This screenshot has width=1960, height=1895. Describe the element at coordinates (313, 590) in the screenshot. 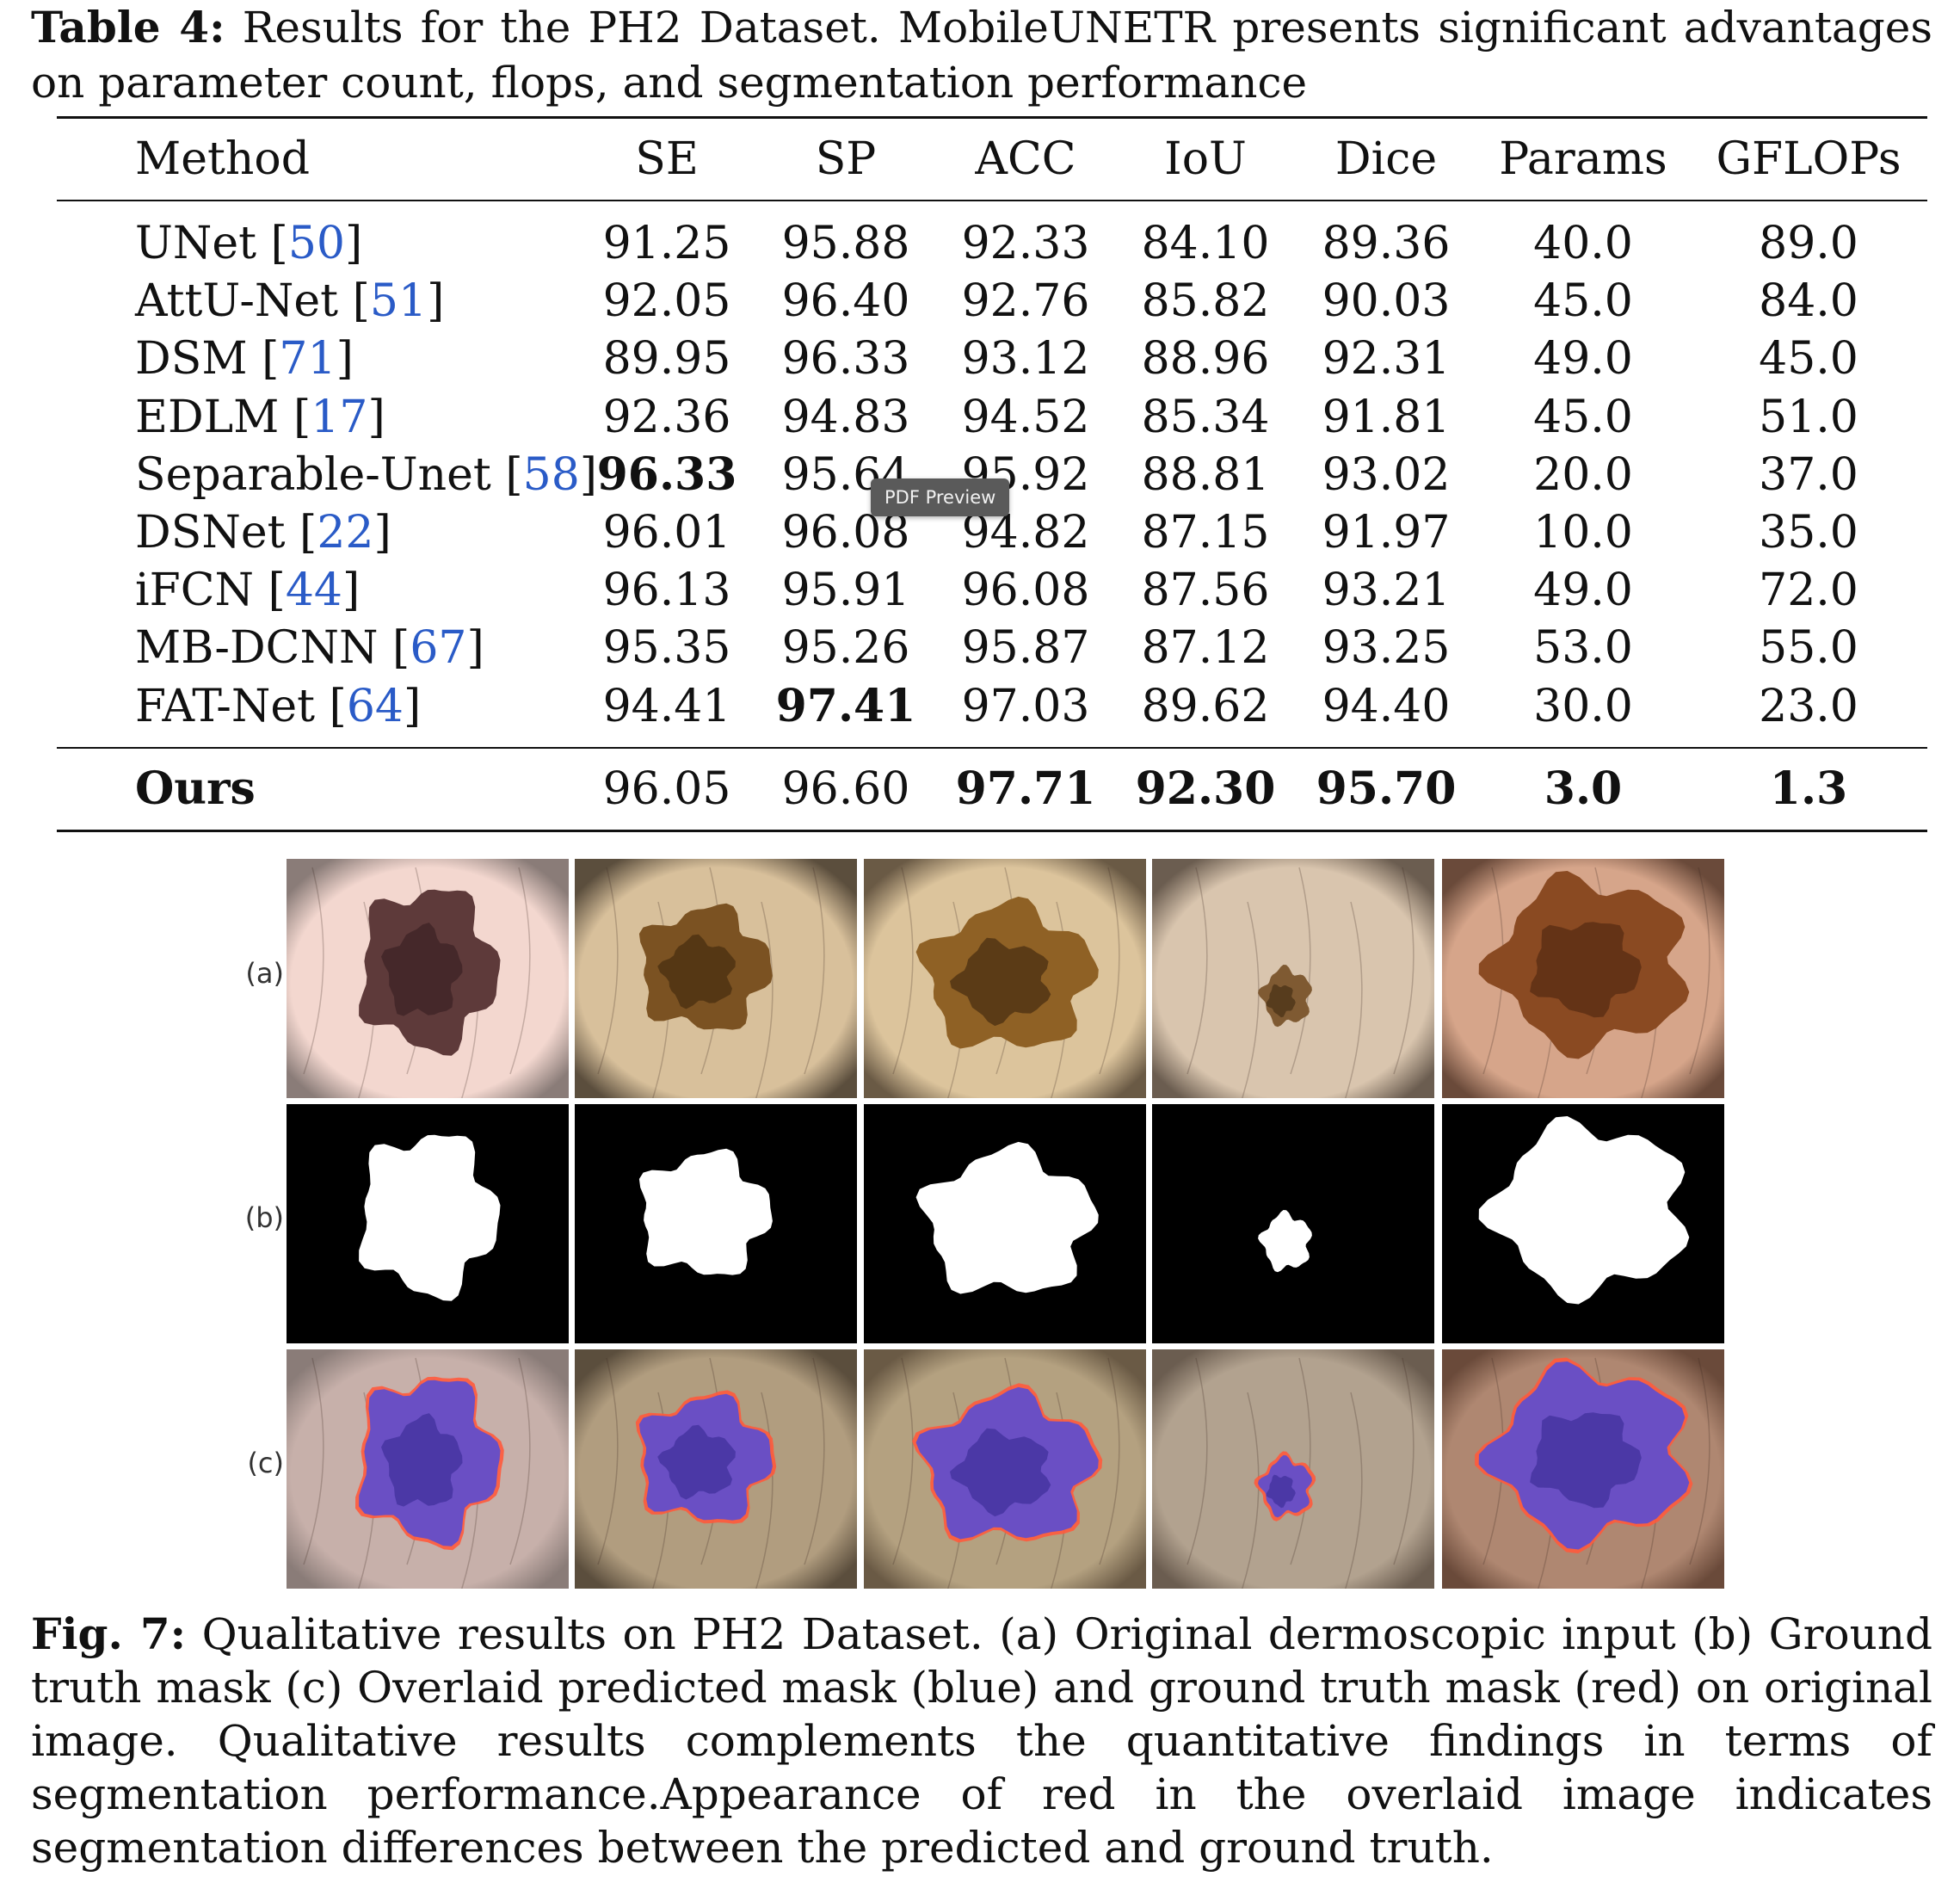

I see `citation-link: 44` at that location.